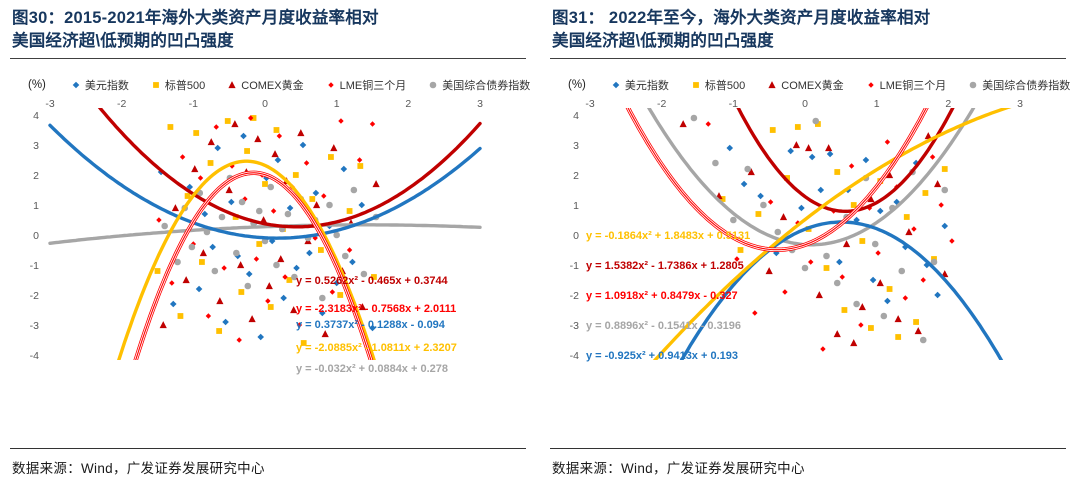 The image size is (1080, 487). I want to click on legend-label-spx: 标普500, so click(725, 85).